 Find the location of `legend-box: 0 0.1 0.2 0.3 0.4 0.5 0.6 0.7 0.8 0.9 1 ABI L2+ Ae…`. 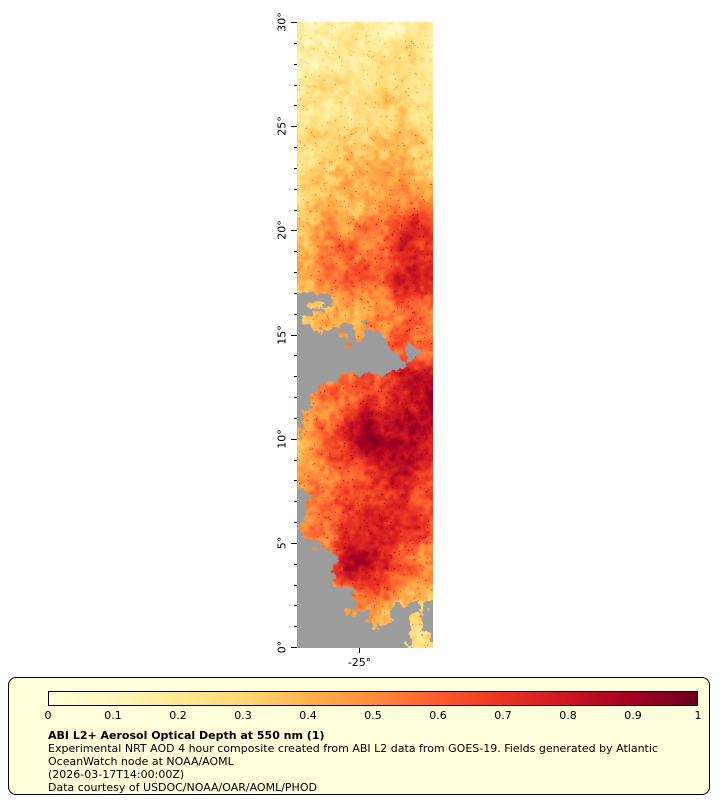

legend-box: 0 0.1 0.2 0.3 0.4 0.5 0.6 0.7 0.8 0.9 1 ABI L2+ Ae… is located at coordinates (359, 736).